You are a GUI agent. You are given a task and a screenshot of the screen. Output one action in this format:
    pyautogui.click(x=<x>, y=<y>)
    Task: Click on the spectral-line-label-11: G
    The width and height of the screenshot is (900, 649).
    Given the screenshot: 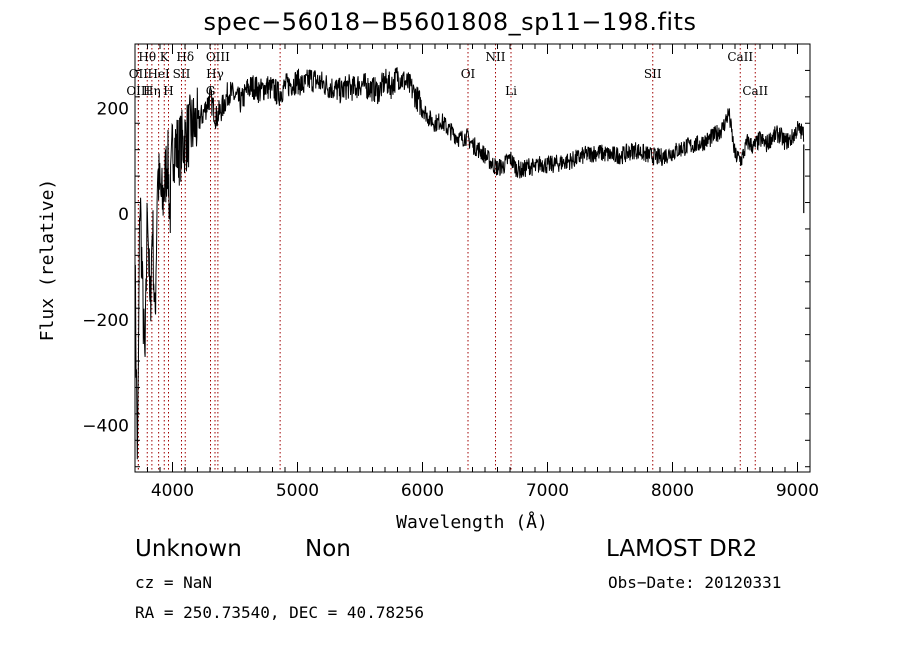 What is the action you would take?
    pyautogui.click(x=211, y=91)
    